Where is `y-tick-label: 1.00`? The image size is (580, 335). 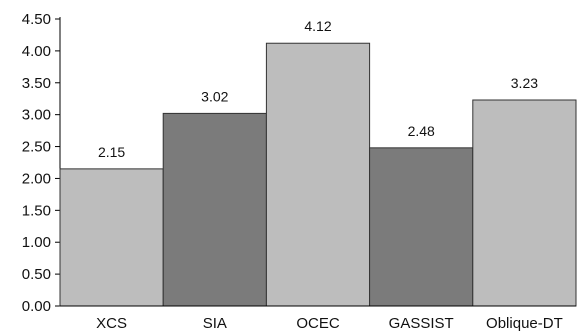 y-tick-label: 1.00 is located at coordinates (36, 242).